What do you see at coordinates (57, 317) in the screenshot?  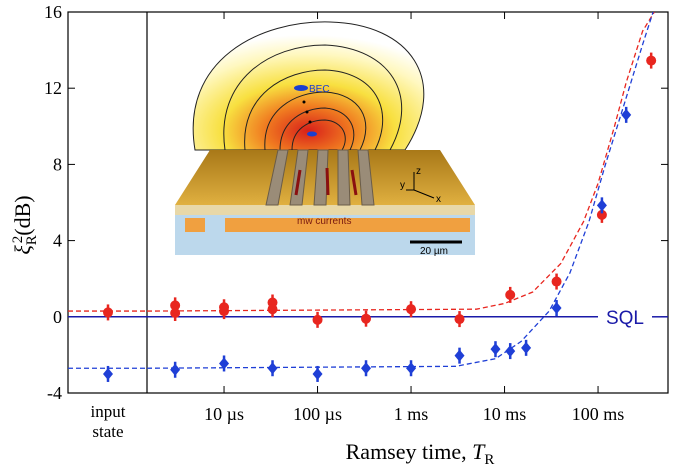 I see `y-tick-label: 0` at bounding box center [57, 317].